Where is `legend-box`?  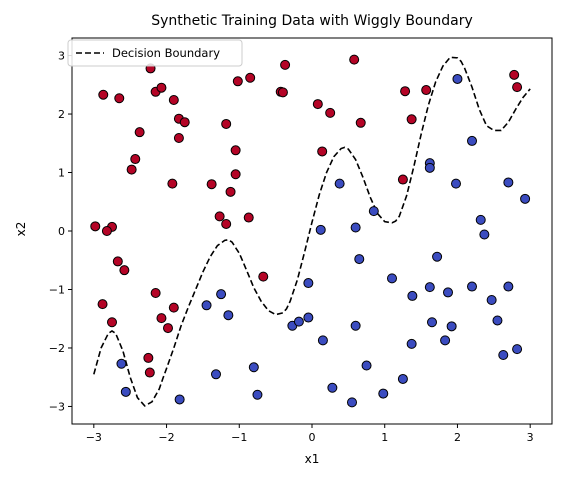 legend-box is located at coordinates (155, 53).